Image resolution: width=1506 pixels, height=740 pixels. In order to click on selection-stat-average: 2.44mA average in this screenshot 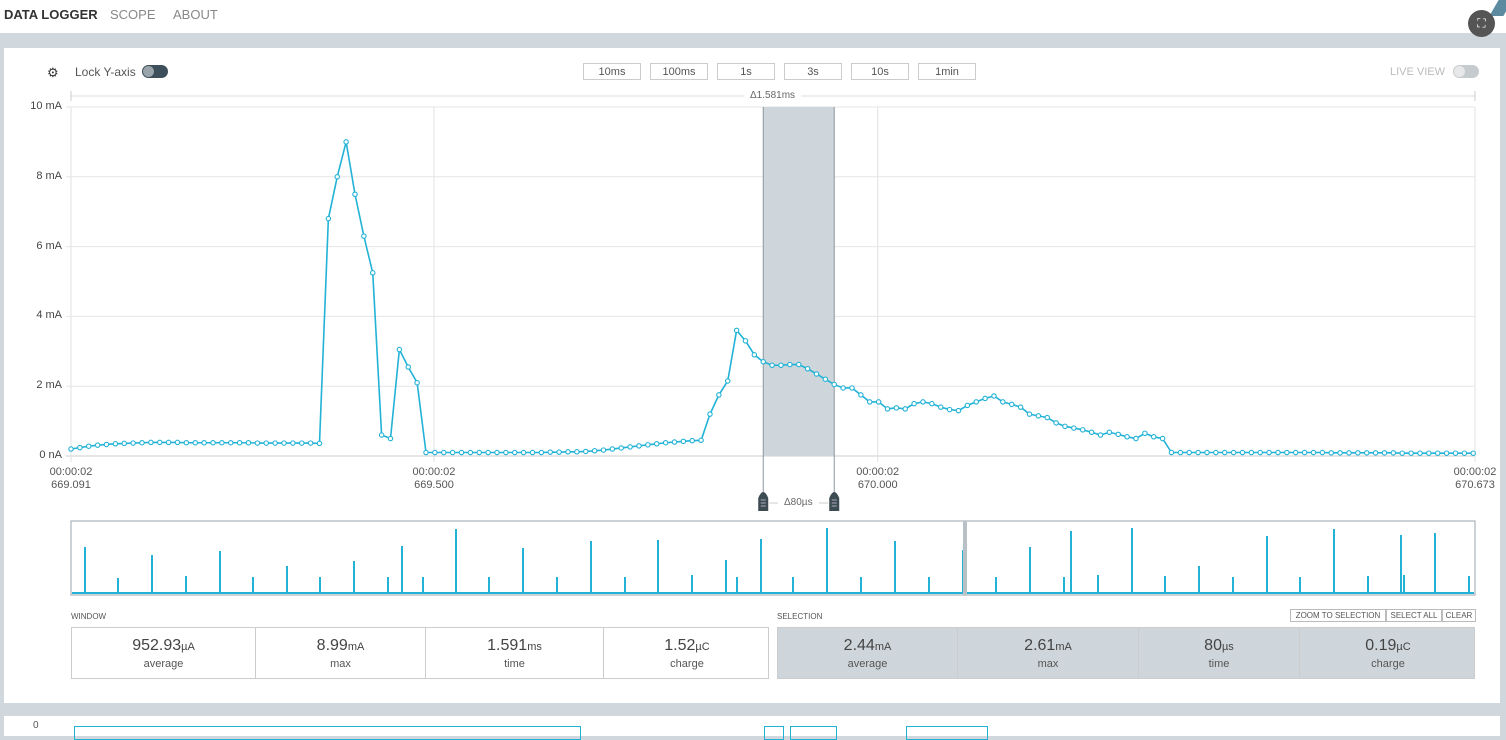, I will do `click(868, 653)`.